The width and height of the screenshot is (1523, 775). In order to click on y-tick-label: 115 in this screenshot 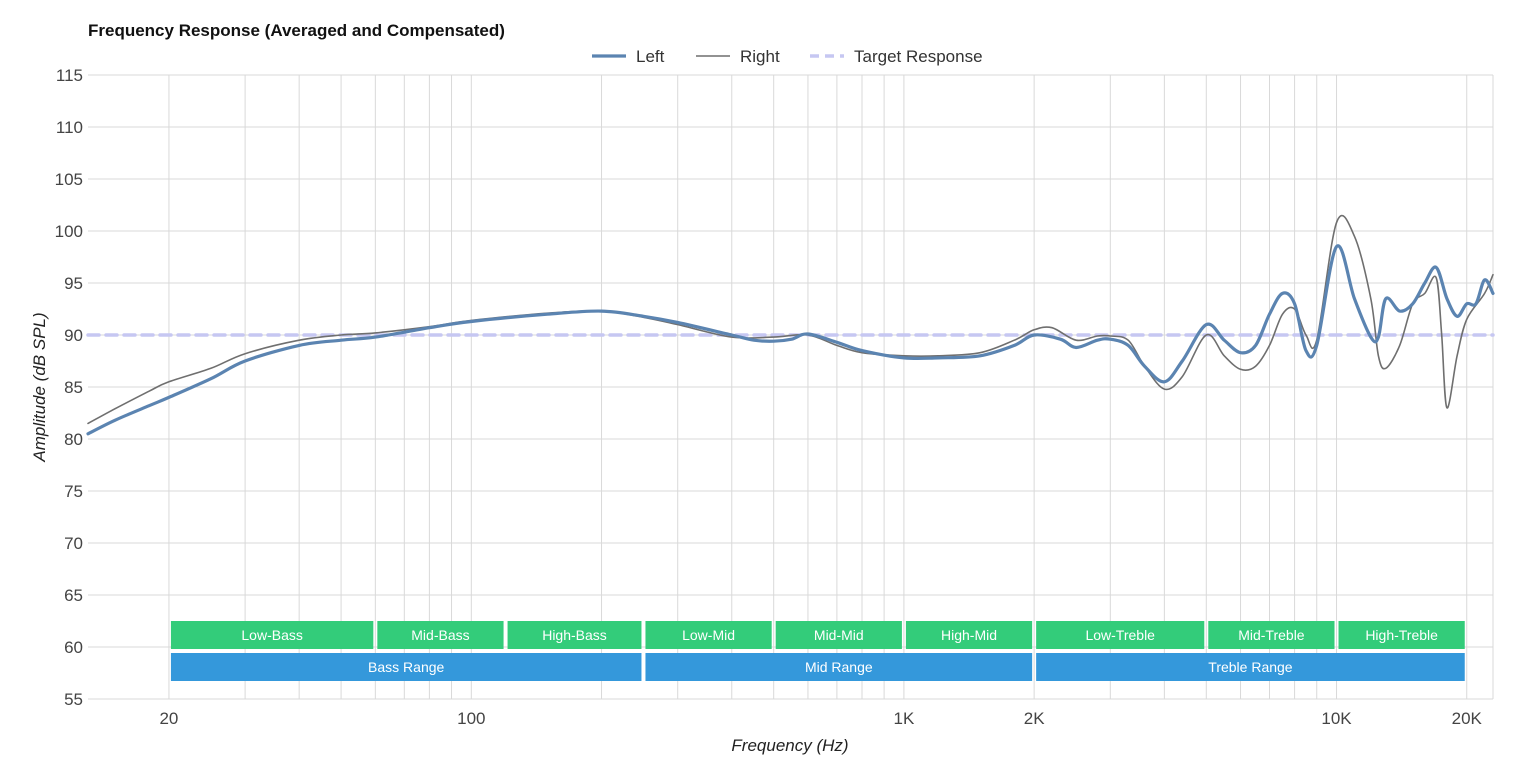, I will do `click(69, 75)`.